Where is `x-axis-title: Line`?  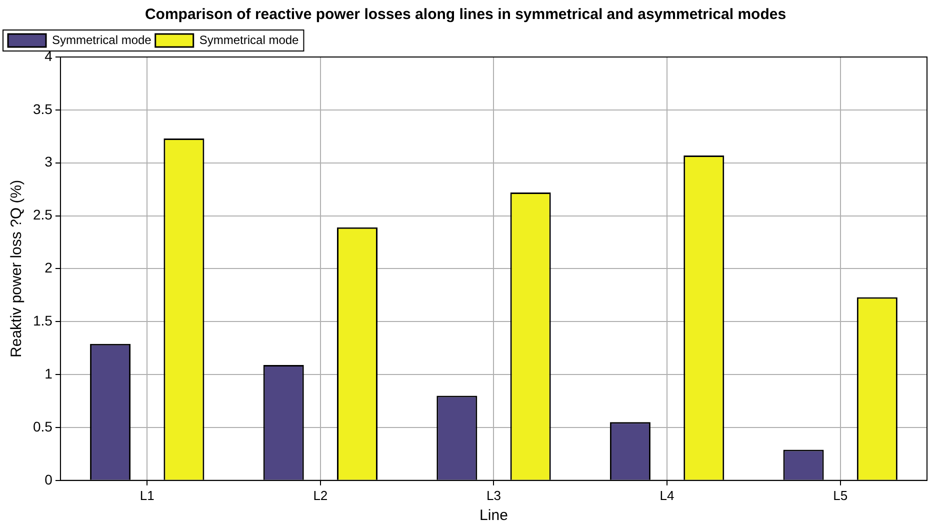 x-axis-title: Line is located at coordinates (494, 515).